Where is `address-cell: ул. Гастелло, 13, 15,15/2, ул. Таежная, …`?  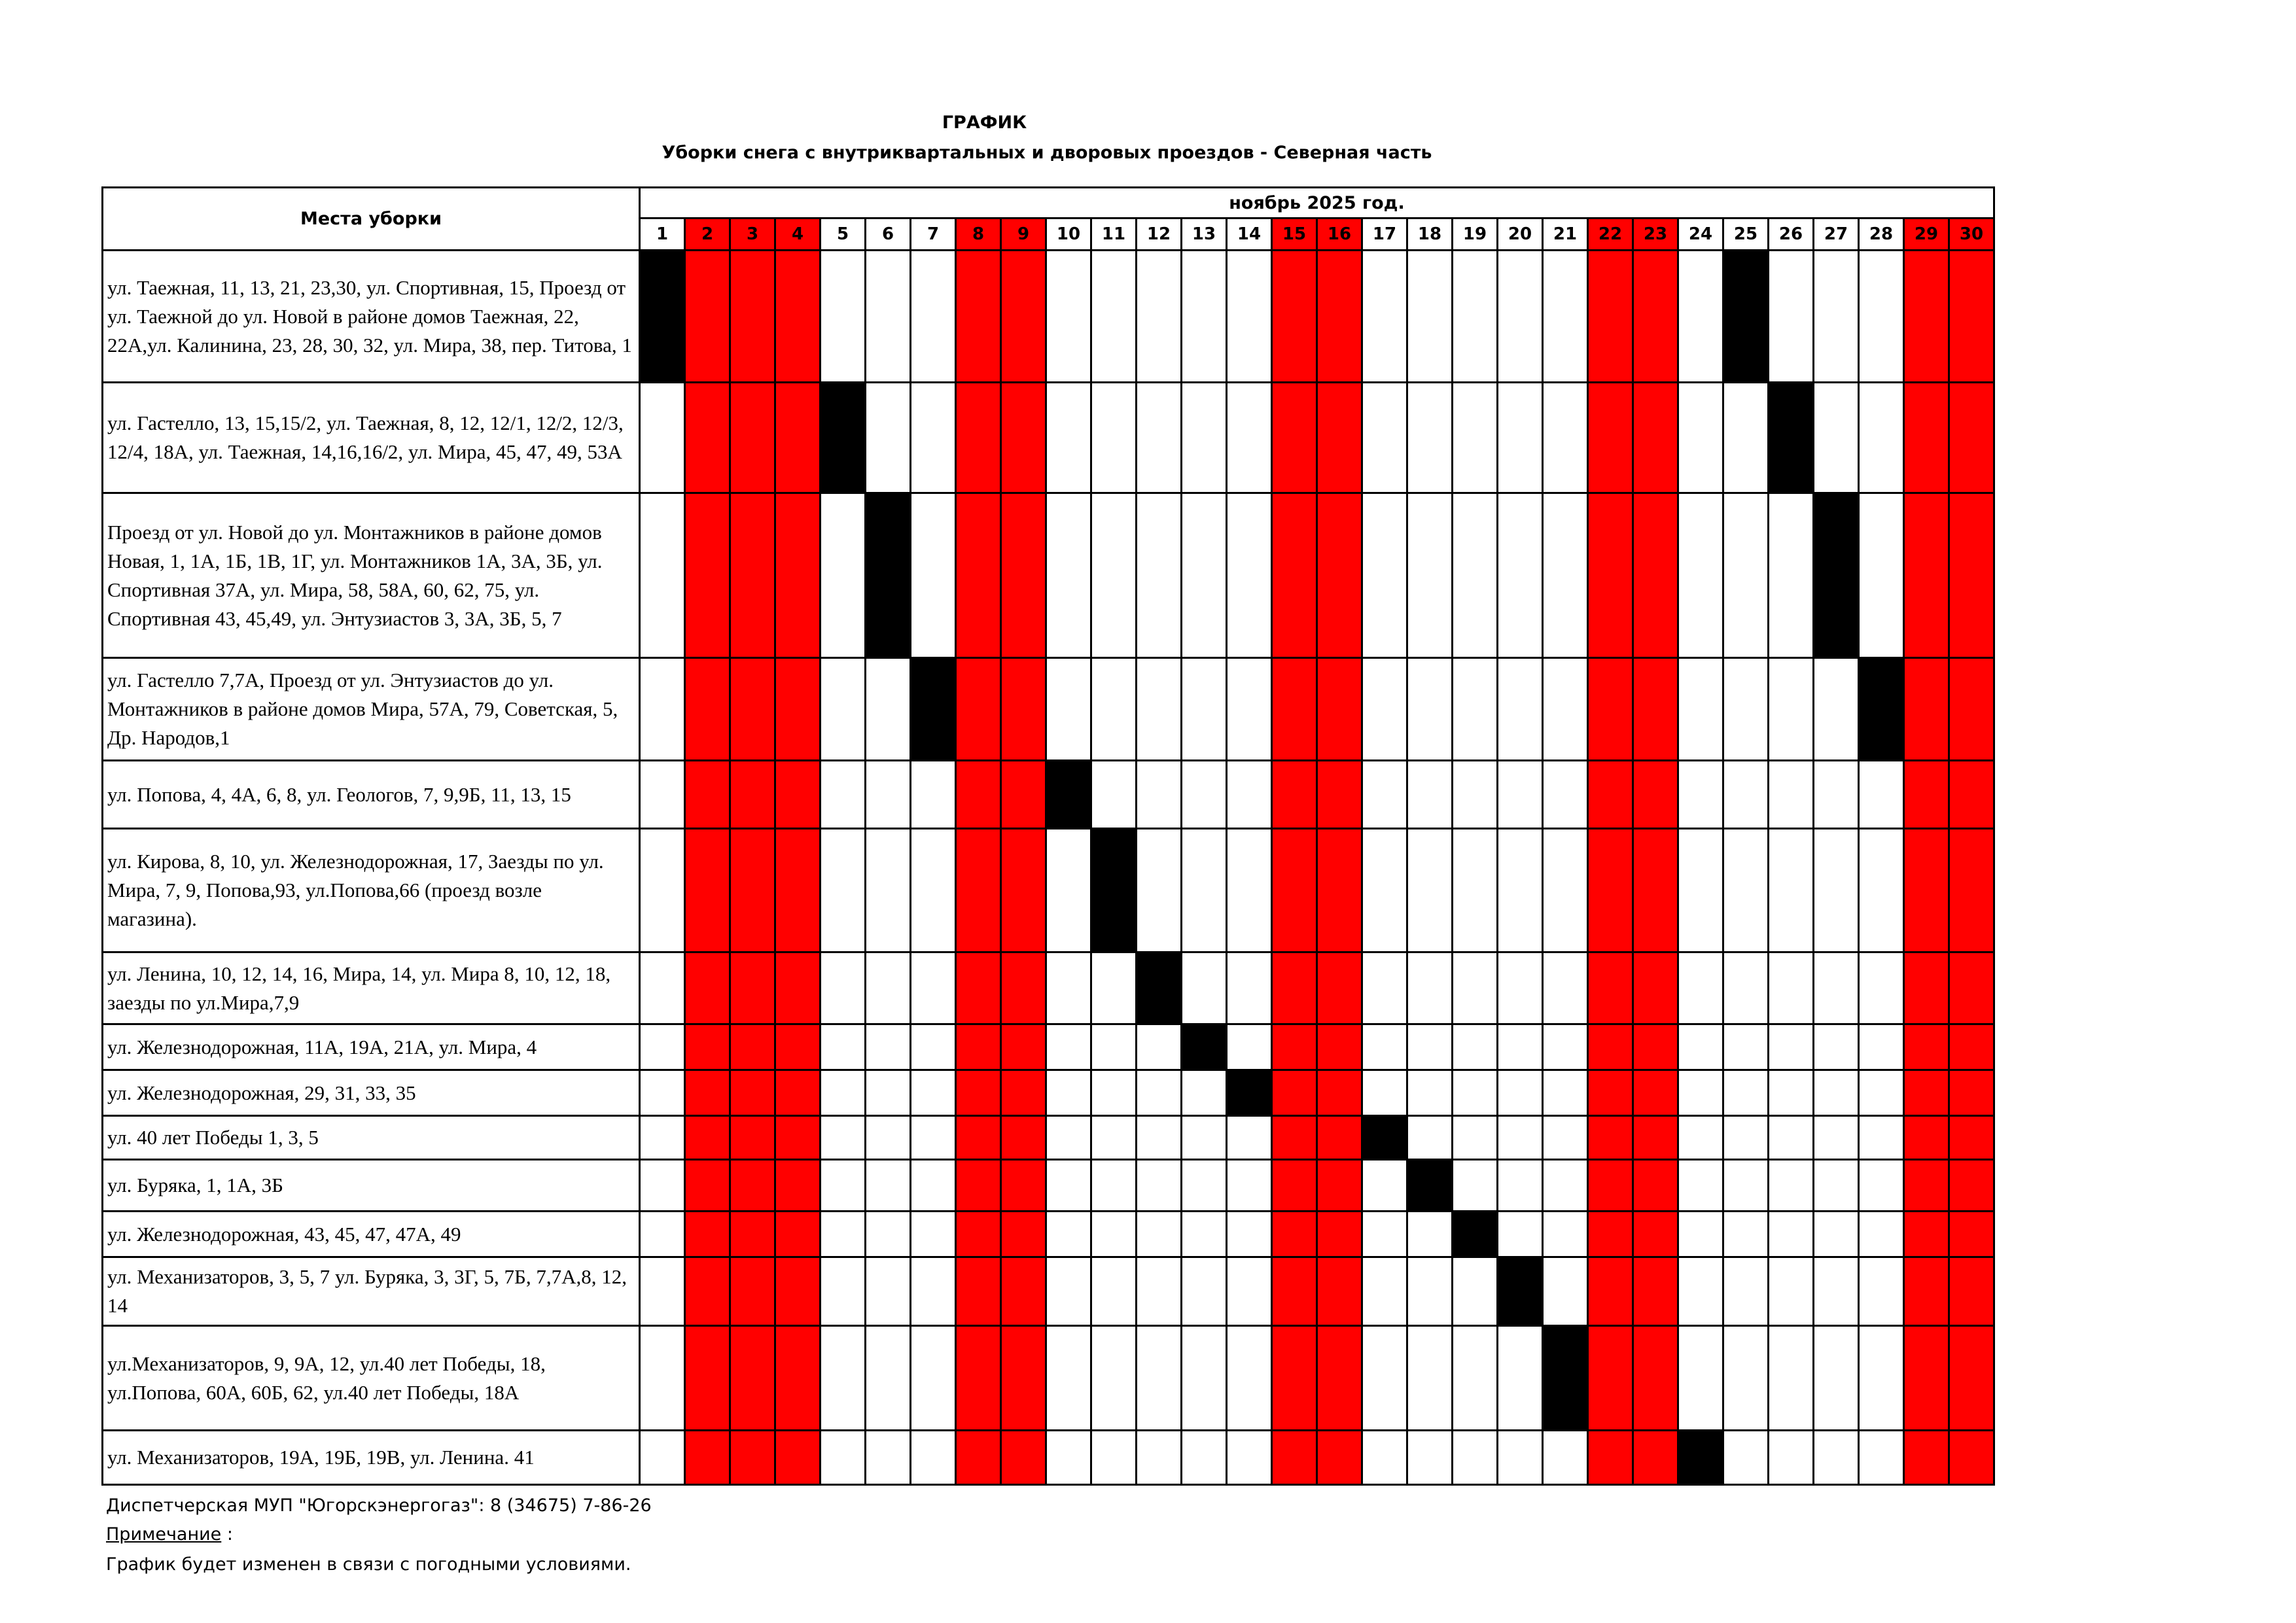
address-cell: ул. Гастелло, 13, 15,15/2, ул. Таежная, … is located at coordinates (371, 438).